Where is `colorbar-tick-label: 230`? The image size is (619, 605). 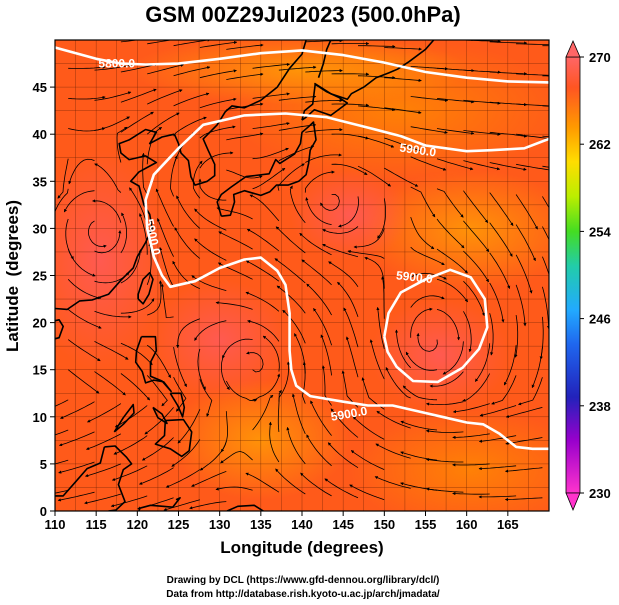
colorbar-tick-label: 230 is located at coordinates (600, 493).